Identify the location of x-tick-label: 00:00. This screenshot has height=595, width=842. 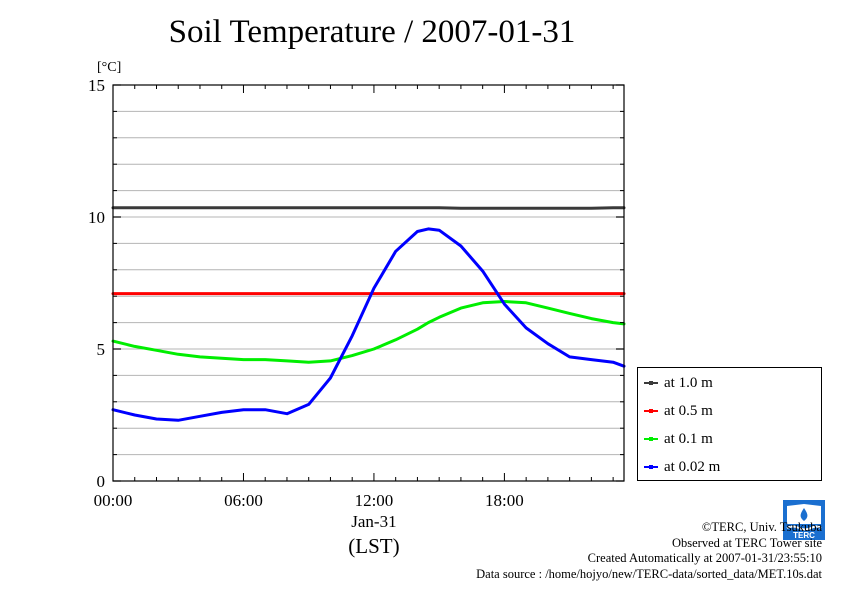
(113, 500).